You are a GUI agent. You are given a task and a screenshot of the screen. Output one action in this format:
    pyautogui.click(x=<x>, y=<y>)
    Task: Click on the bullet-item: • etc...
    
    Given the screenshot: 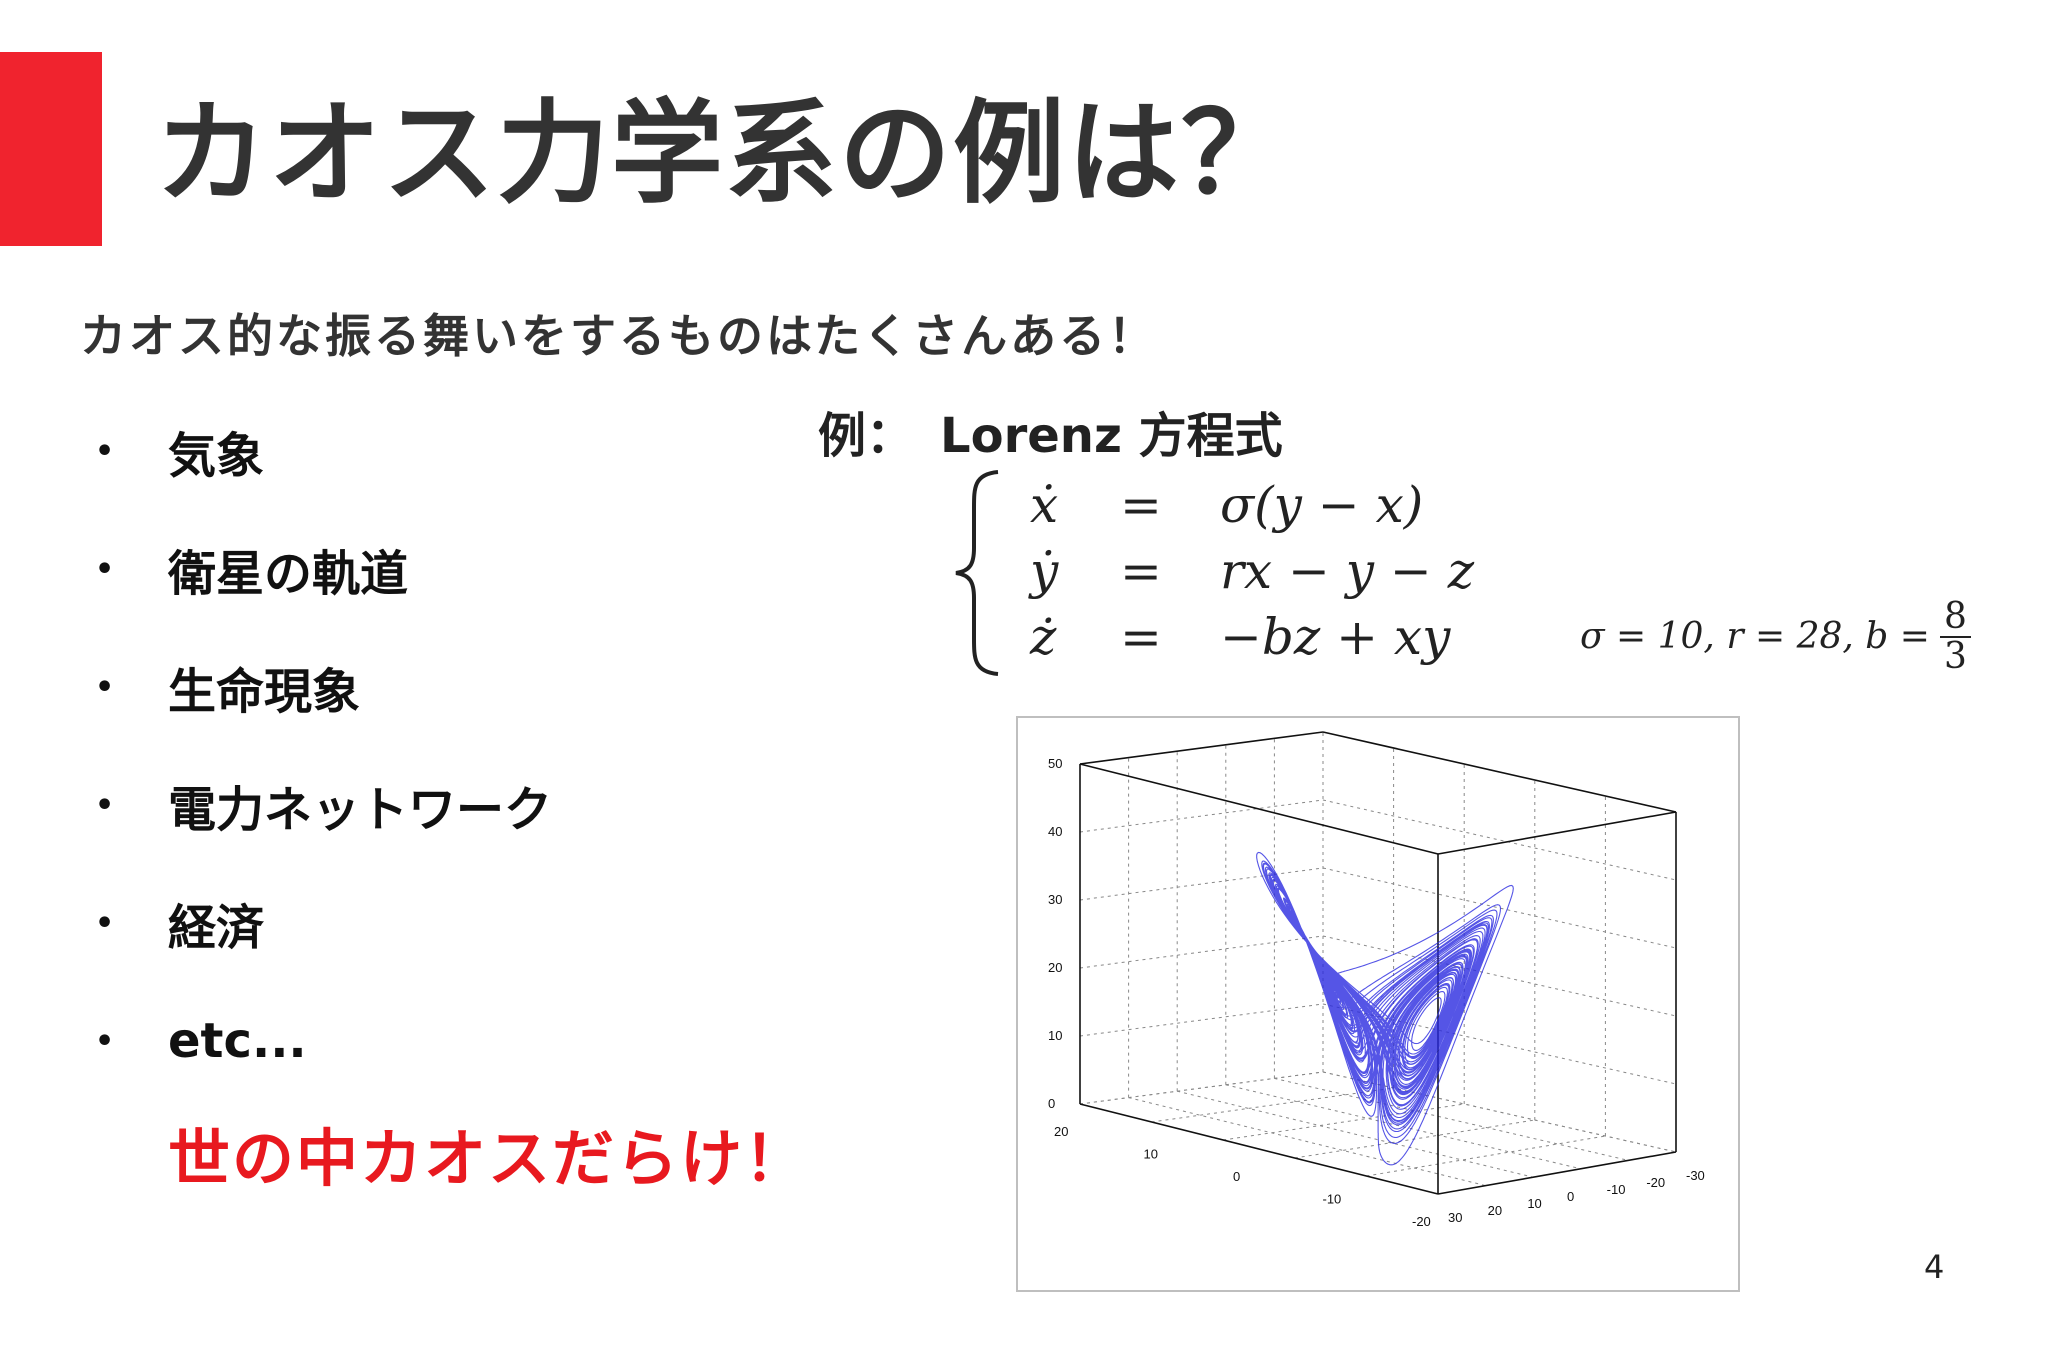 What is the action you would take?
    pyautogui.click(x=201, y=1041)
    